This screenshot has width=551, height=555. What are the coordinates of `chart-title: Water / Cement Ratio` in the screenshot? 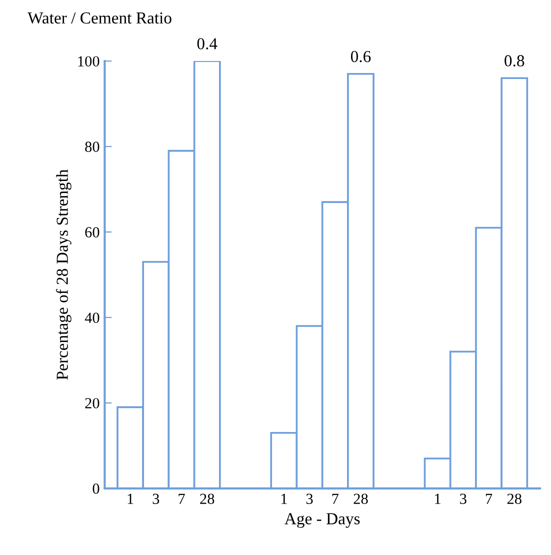 It's located at (100, 18).